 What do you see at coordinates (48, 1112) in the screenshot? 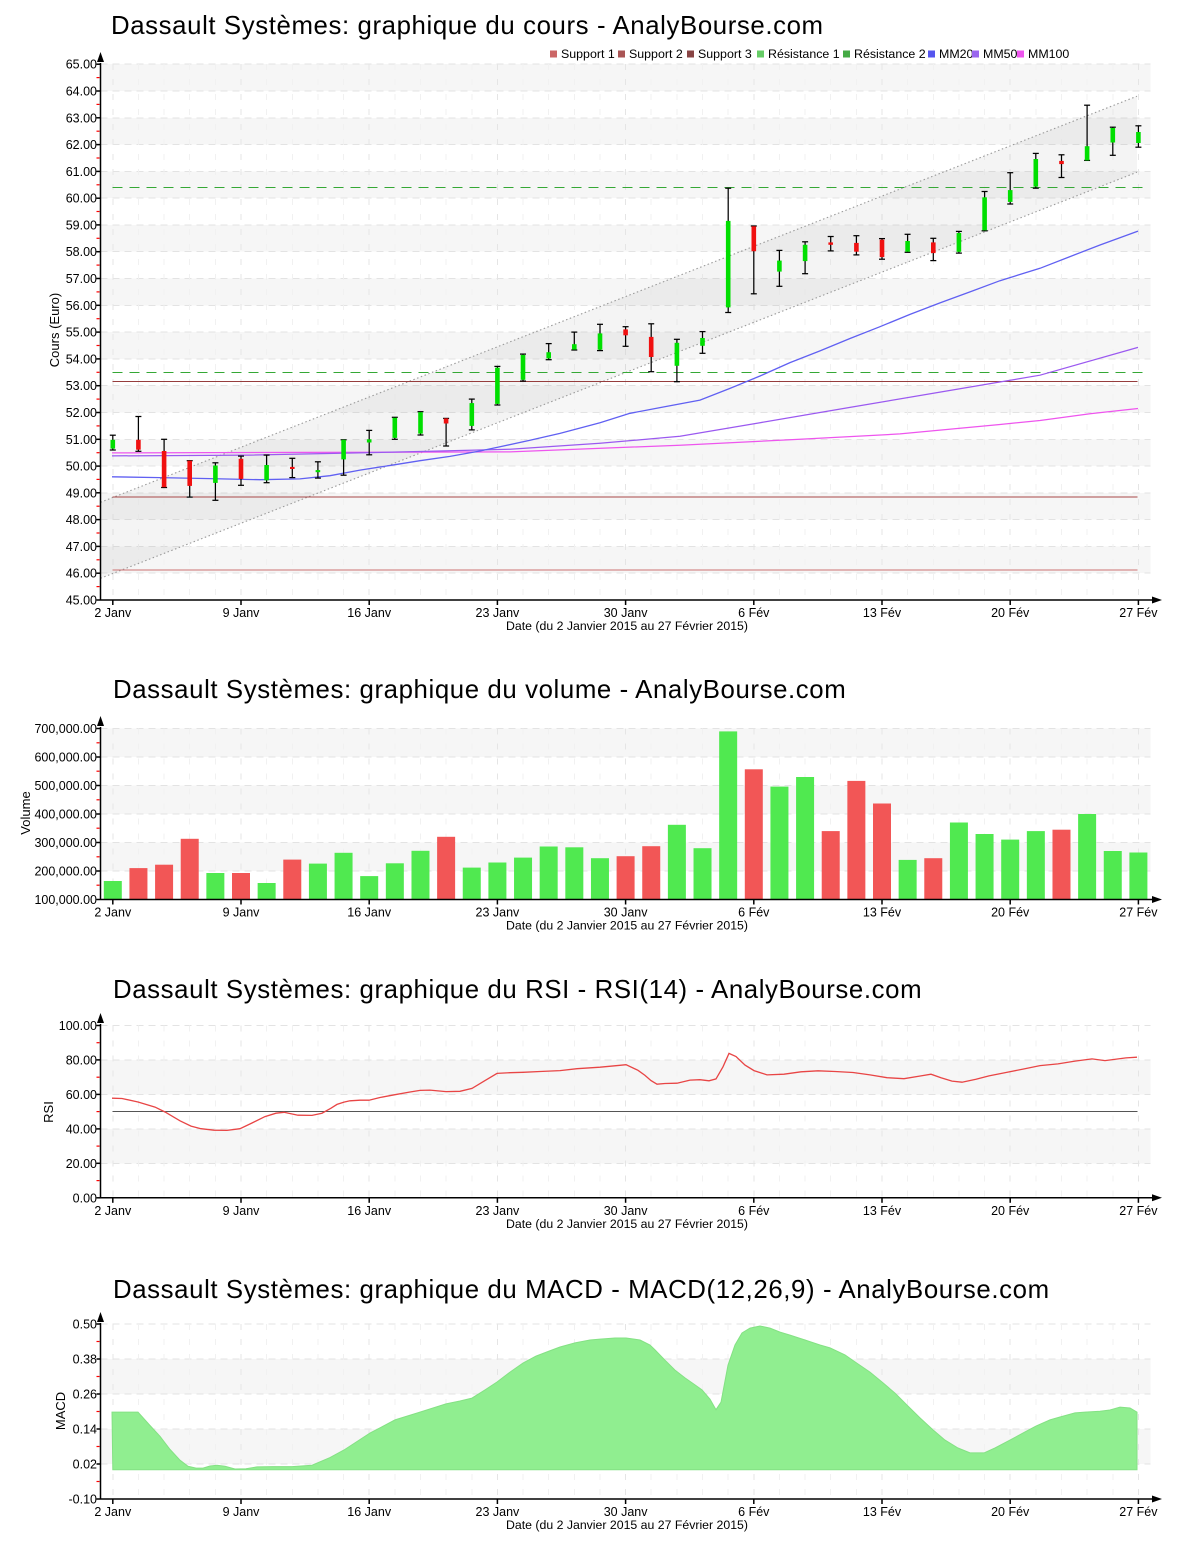
I see `svg-text: RSI` at bounding box center [48, 1112].